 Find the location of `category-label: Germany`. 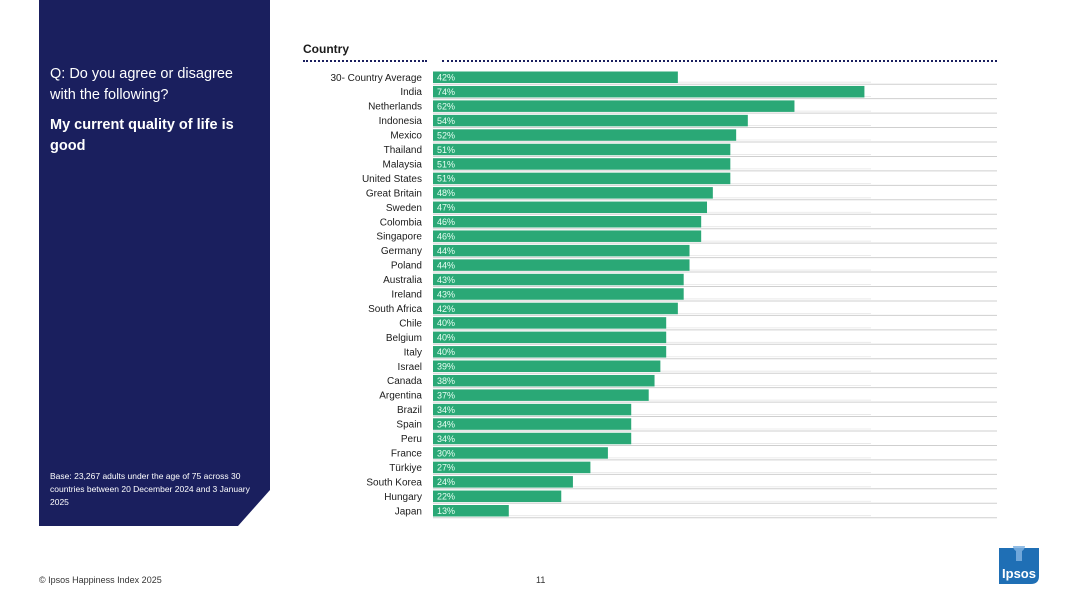

category-label: Germany is located at coordinates (401, 251).